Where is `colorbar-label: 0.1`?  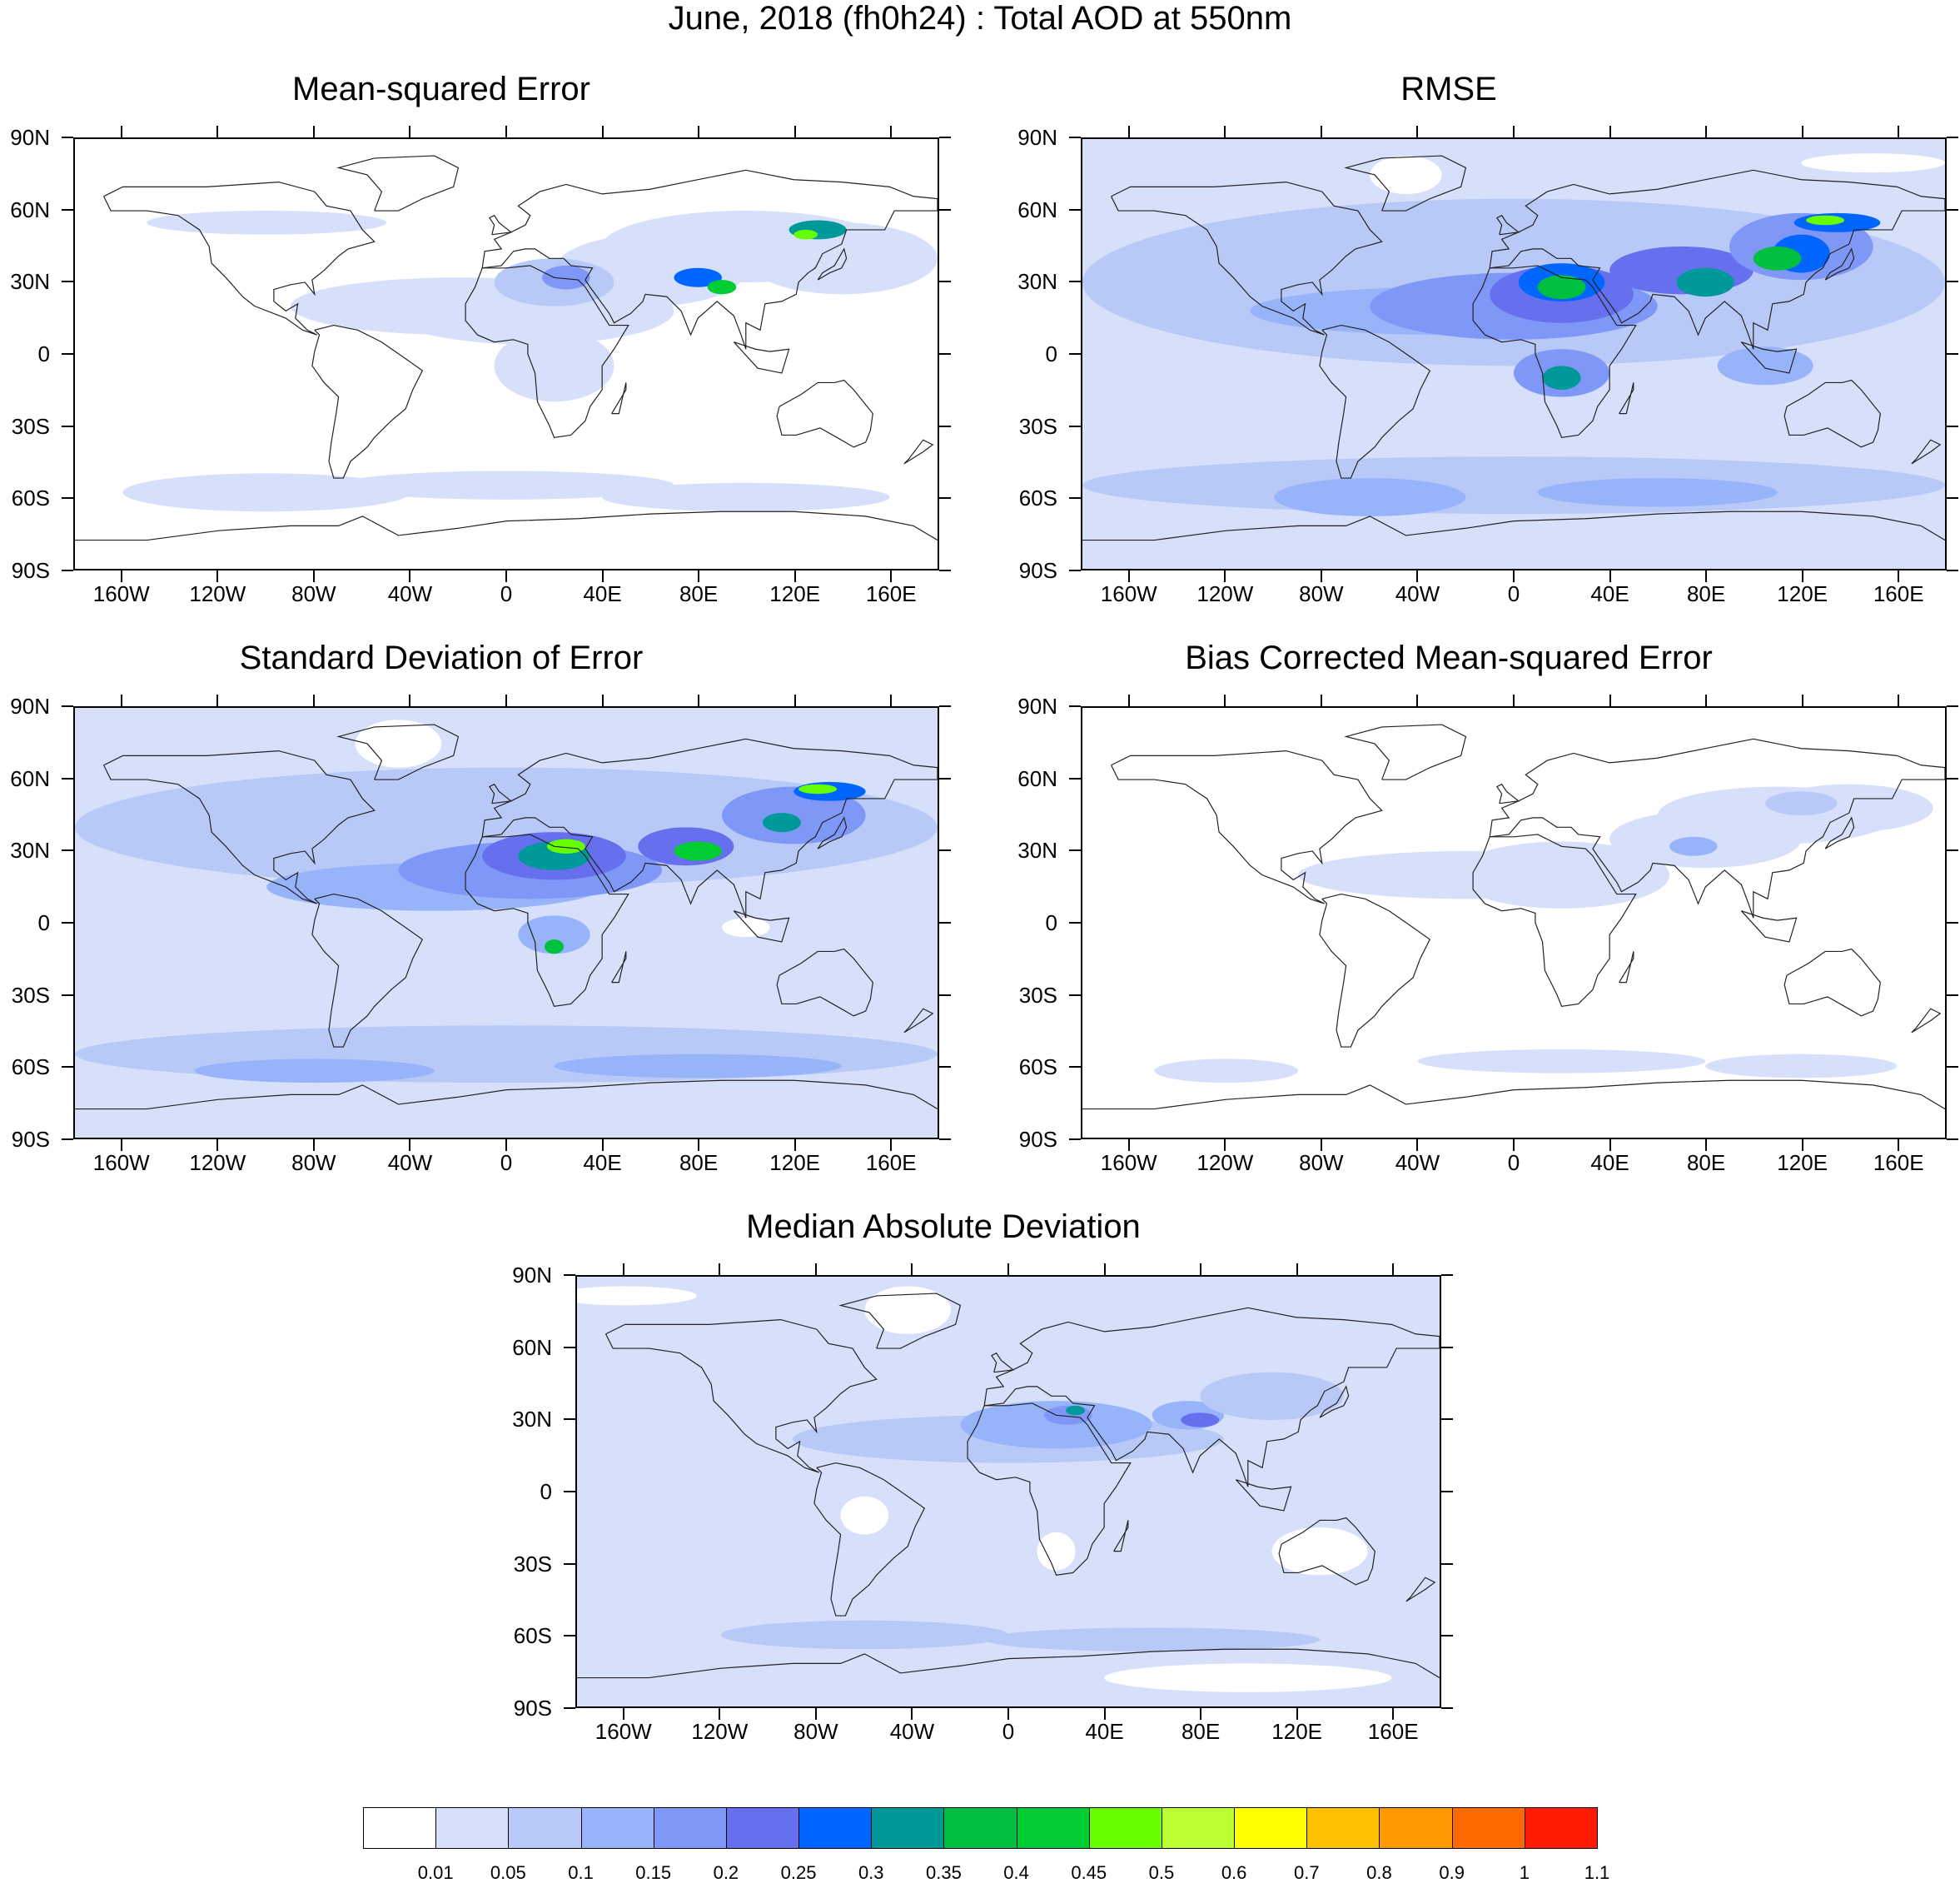
colorbar-label: 0.1 is located at coordinates (581, 1872).